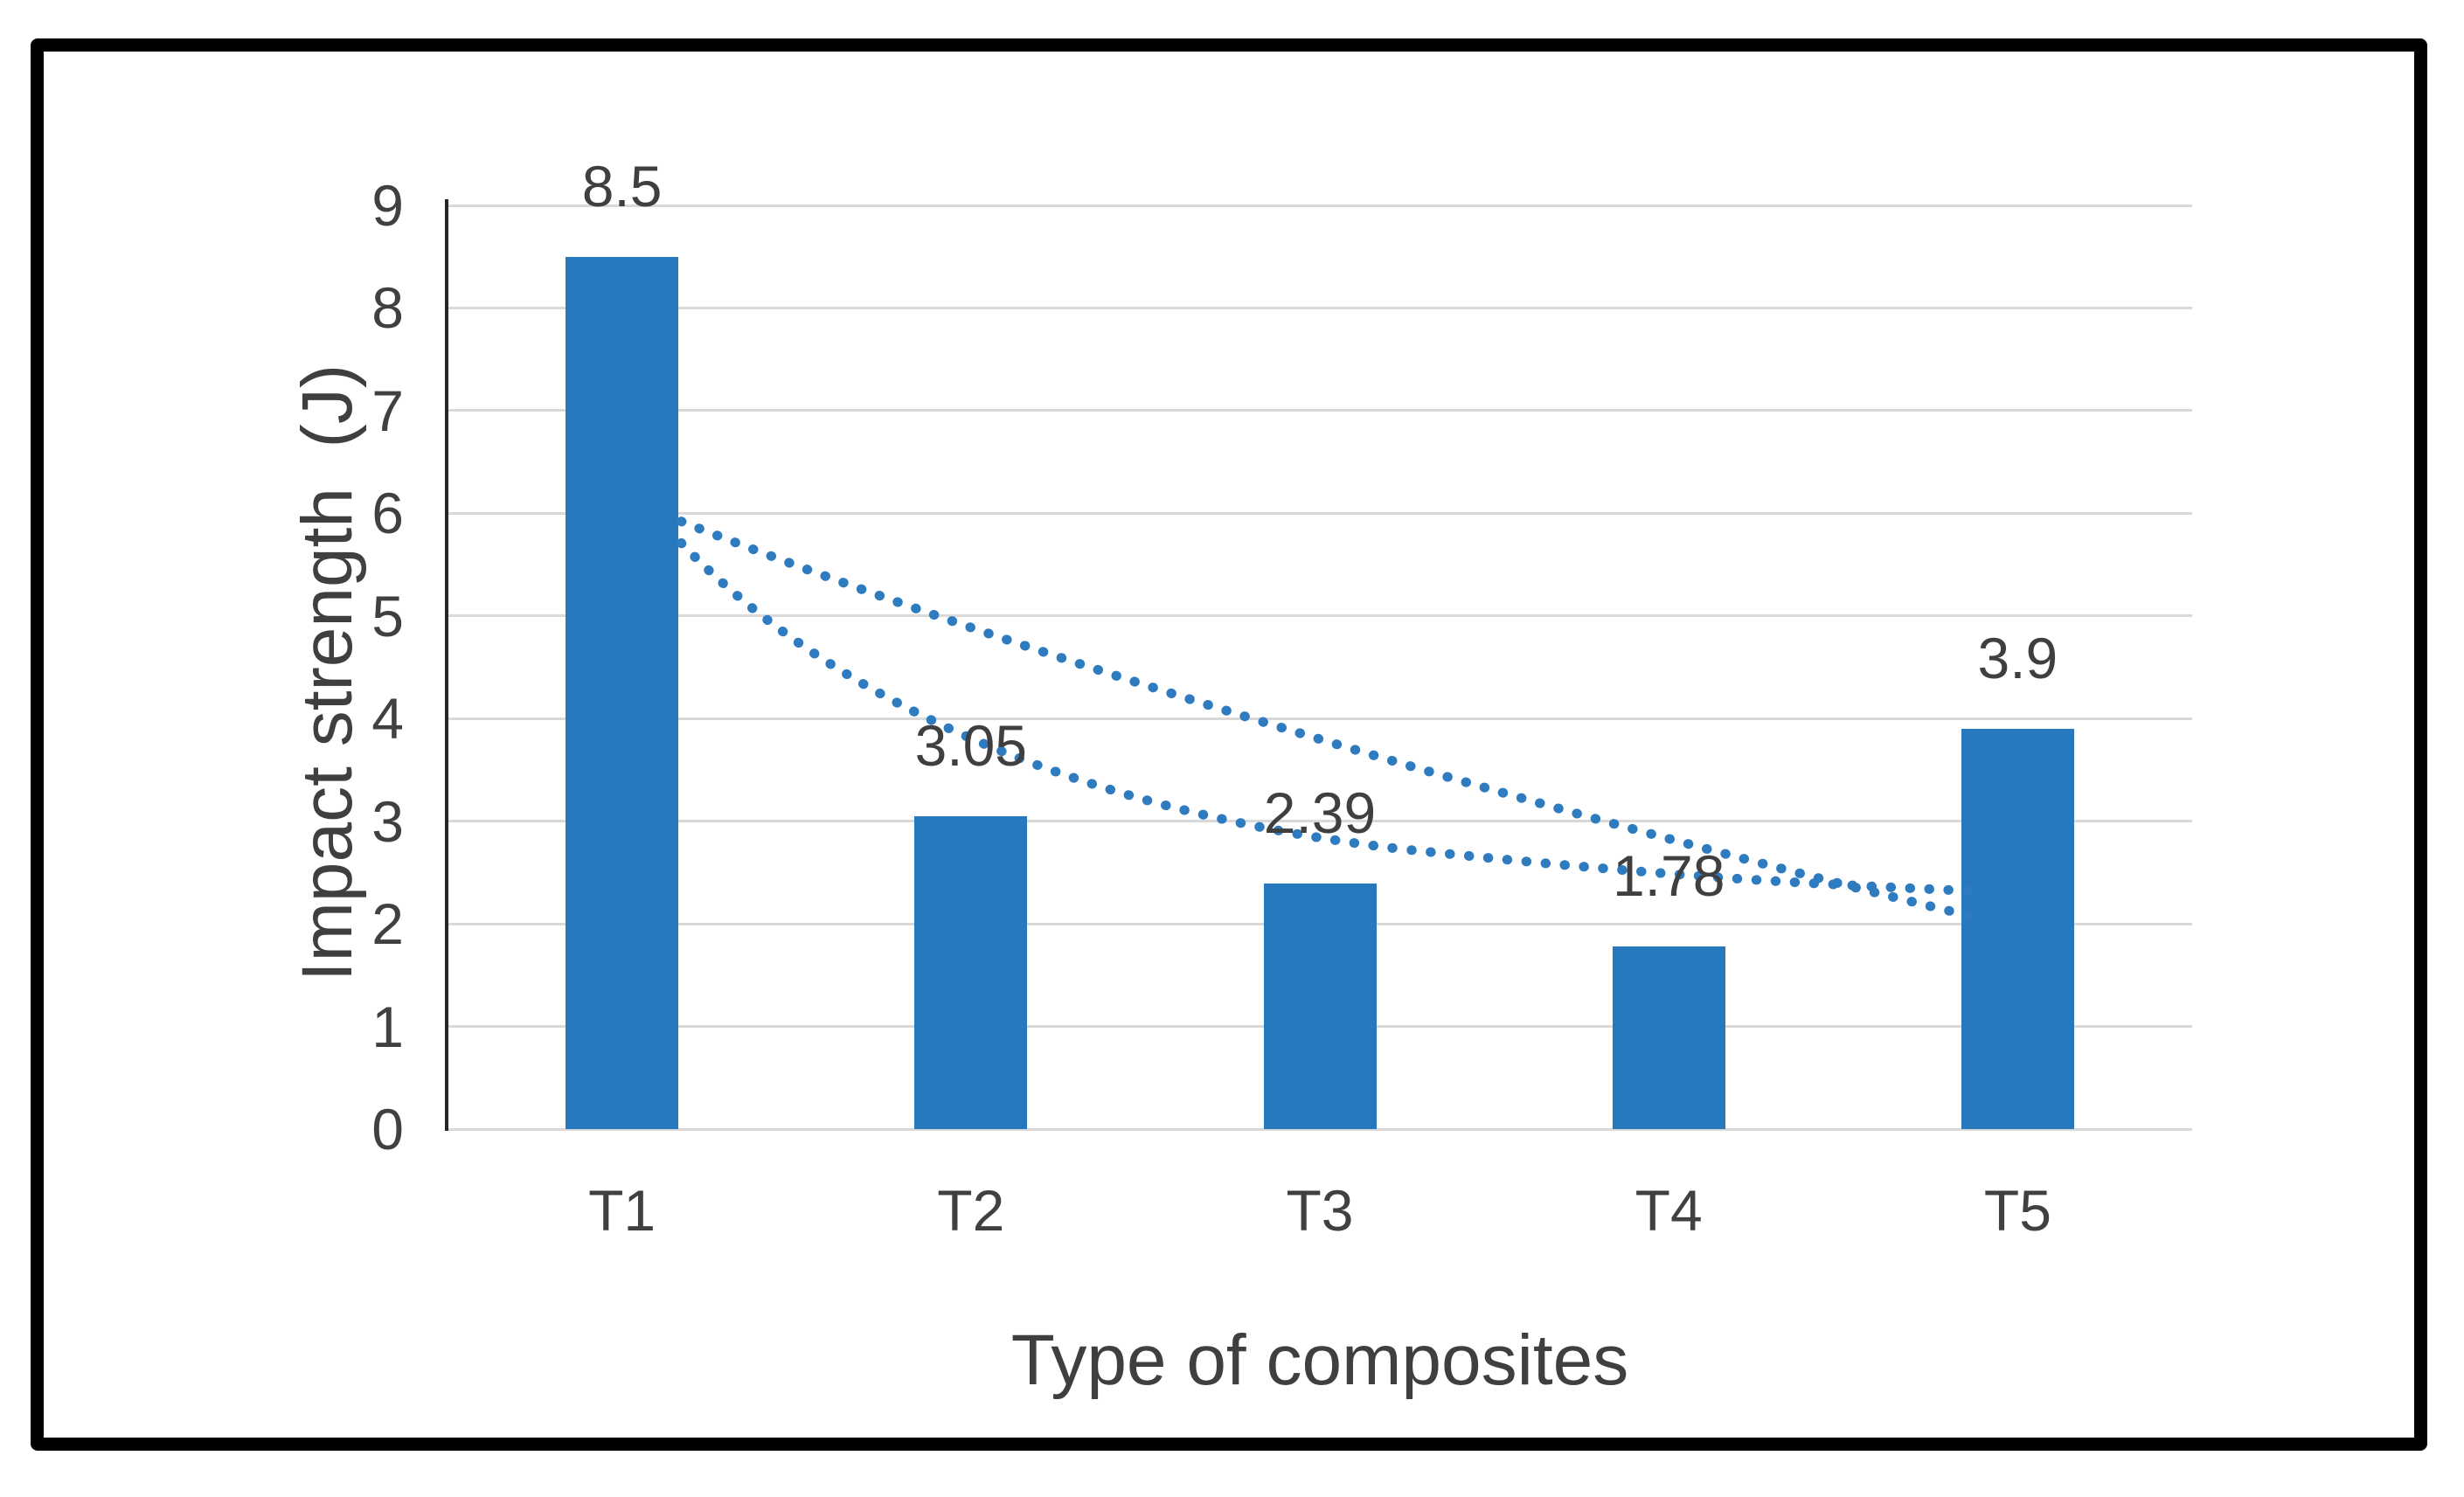 The width and height of the screenshot is (2464, 1497). What do you see at coordinates (1320, 1210) in the screenshot?
I see `x-tick-label-T3: T3` at bounding box center [1320, 1210].